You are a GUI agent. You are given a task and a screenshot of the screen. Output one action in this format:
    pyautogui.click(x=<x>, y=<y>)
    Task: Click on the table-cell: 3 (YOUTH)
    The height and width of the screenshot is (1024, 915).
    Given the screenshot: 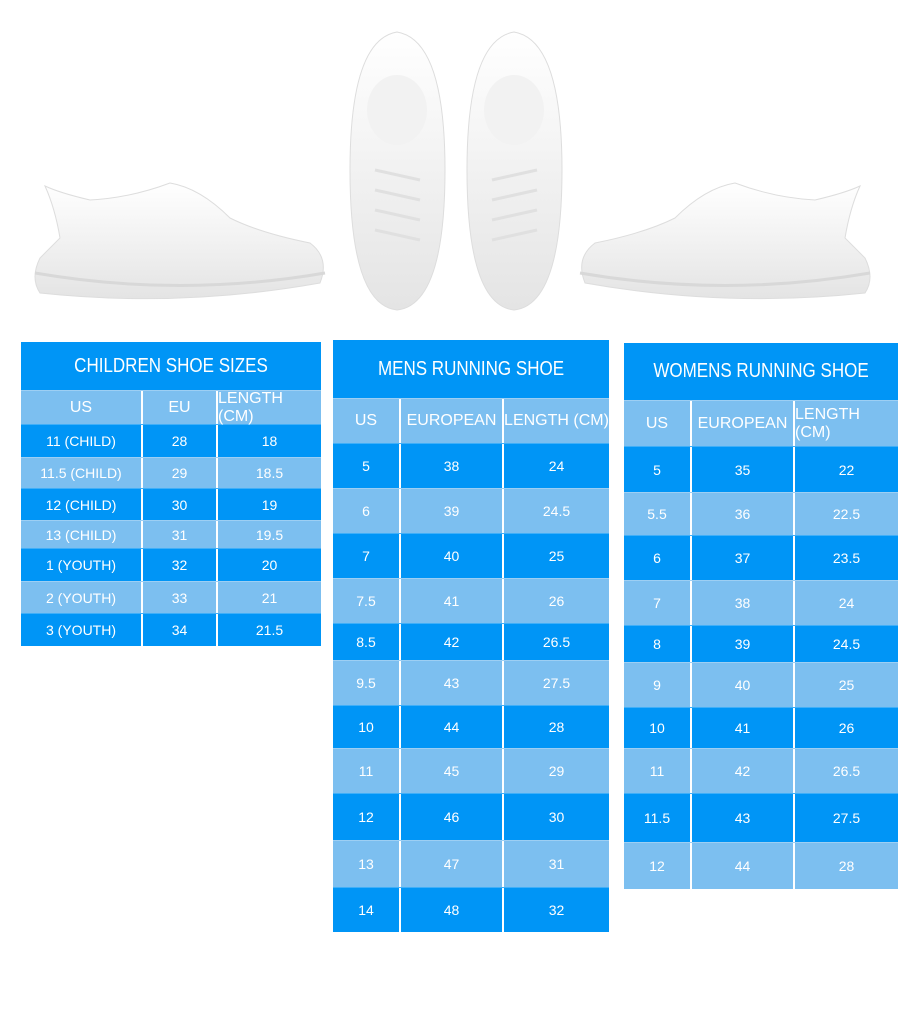 What is the action you would take?
    pyautogui.click(x=81, y=630)
    